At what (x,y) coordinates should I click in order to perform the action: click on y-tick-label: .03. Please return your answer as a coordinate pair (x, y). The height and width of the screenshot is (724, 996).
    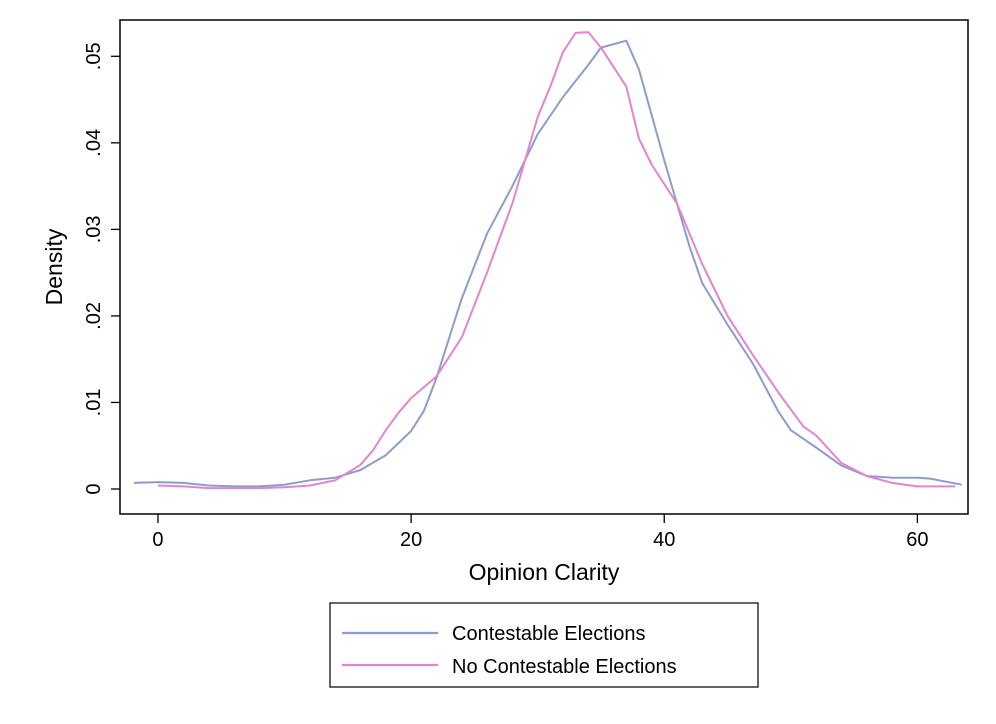
    Looking at the image, I should click on (94, 229).